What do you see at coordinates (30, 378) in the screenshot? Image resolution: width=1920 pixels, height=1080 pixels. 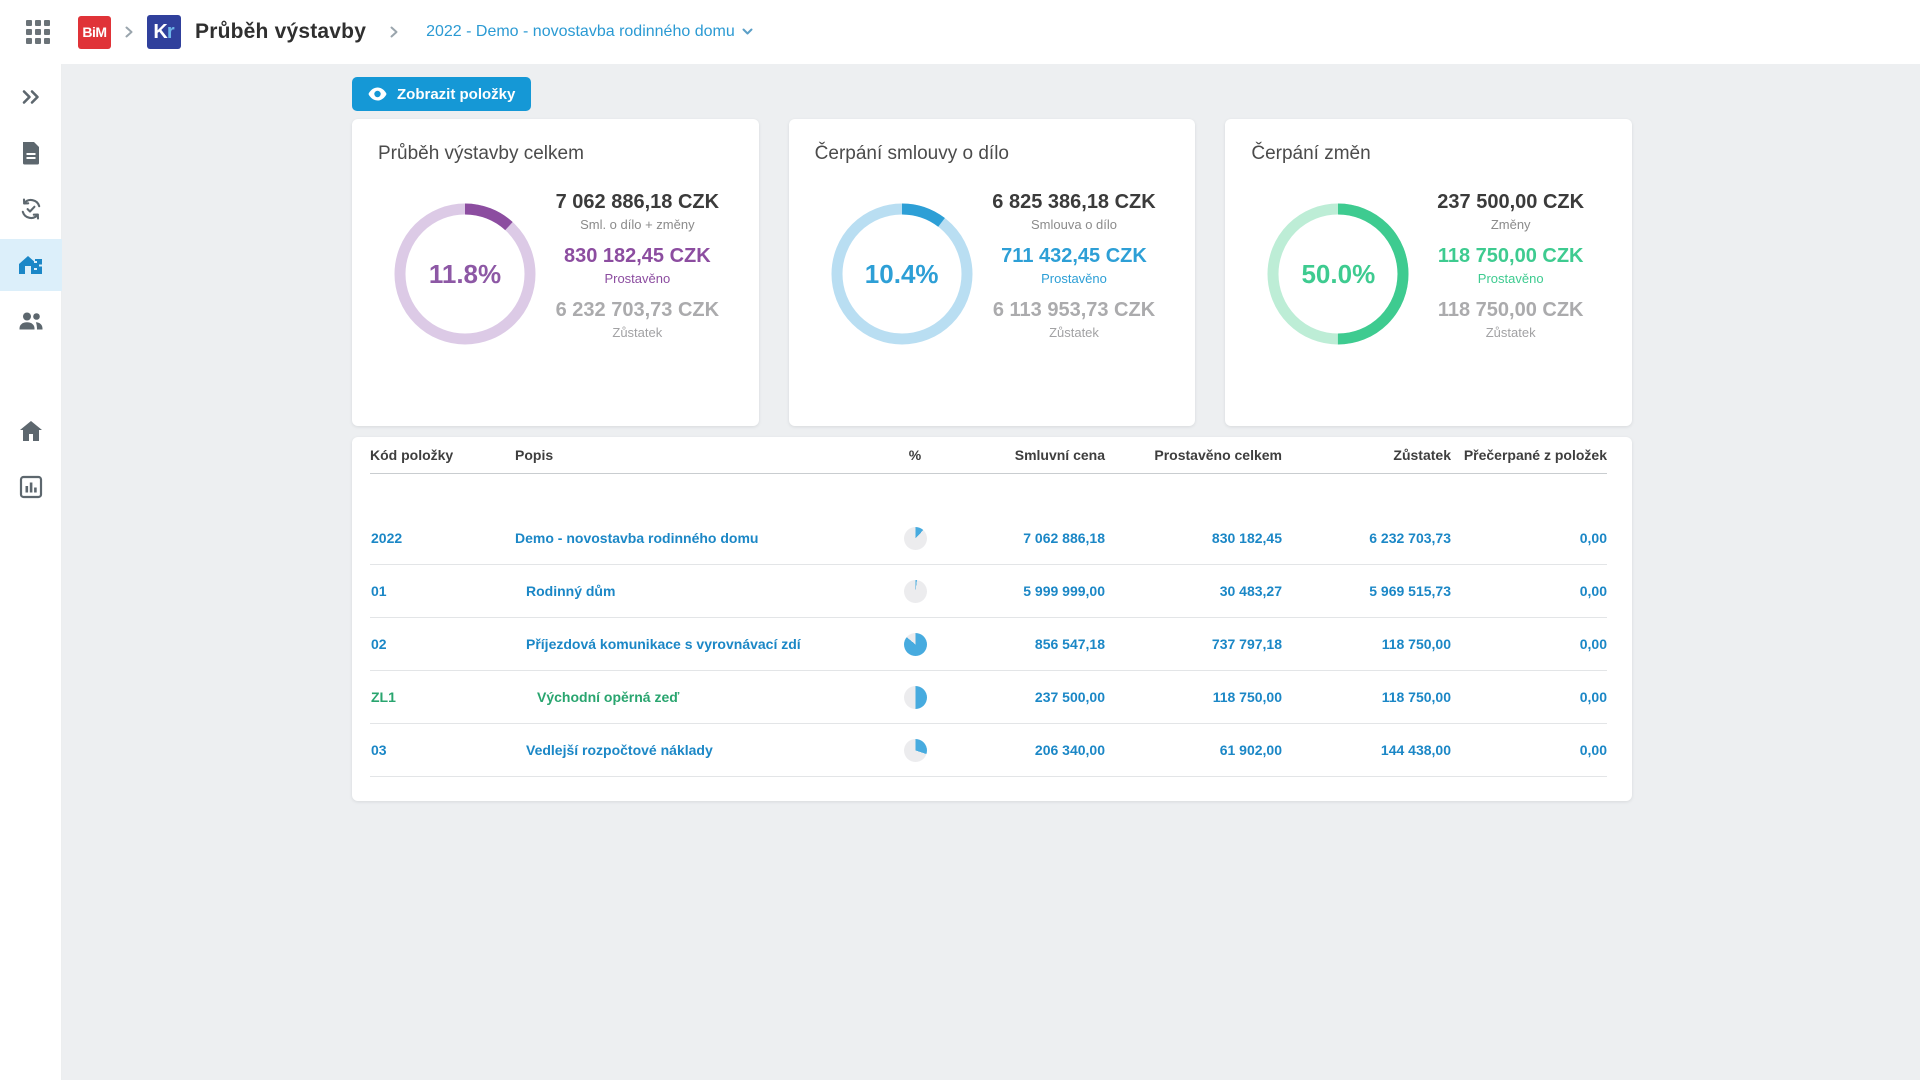 I see `sidebar-spacer` at bounding box center [30, 378].